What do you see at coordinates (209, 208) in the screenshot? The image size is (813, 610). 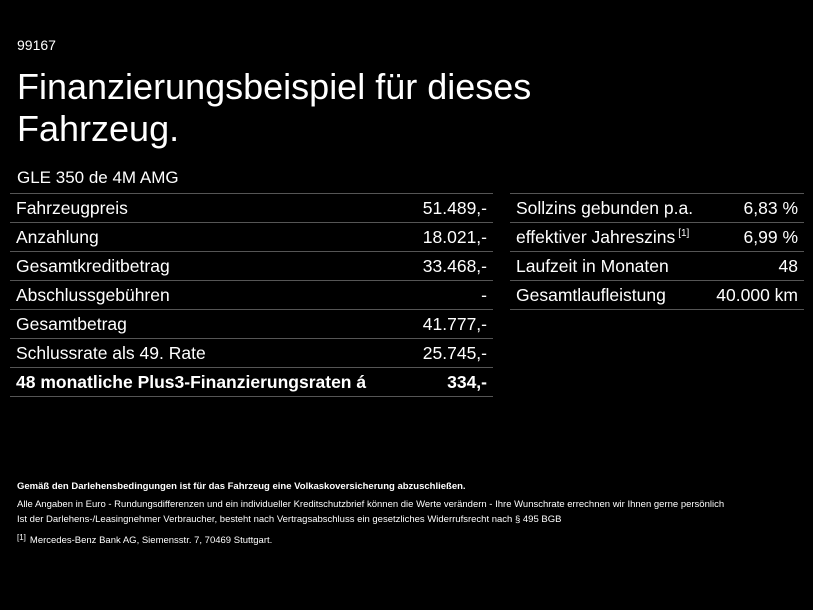 I see `row-label: Fahrzeugpreis` at bounding box center [209, 208].